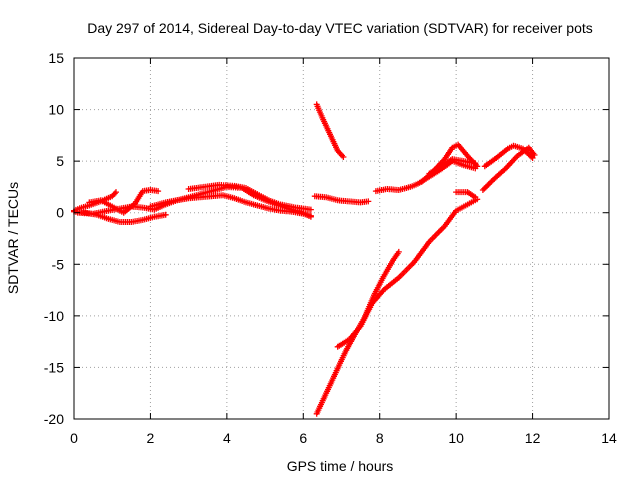  Describe the element at coordinates (343, 438) in the screenshot. I see `x-tick-labels: 0 2 4 6 8 10 12 14` at that location.